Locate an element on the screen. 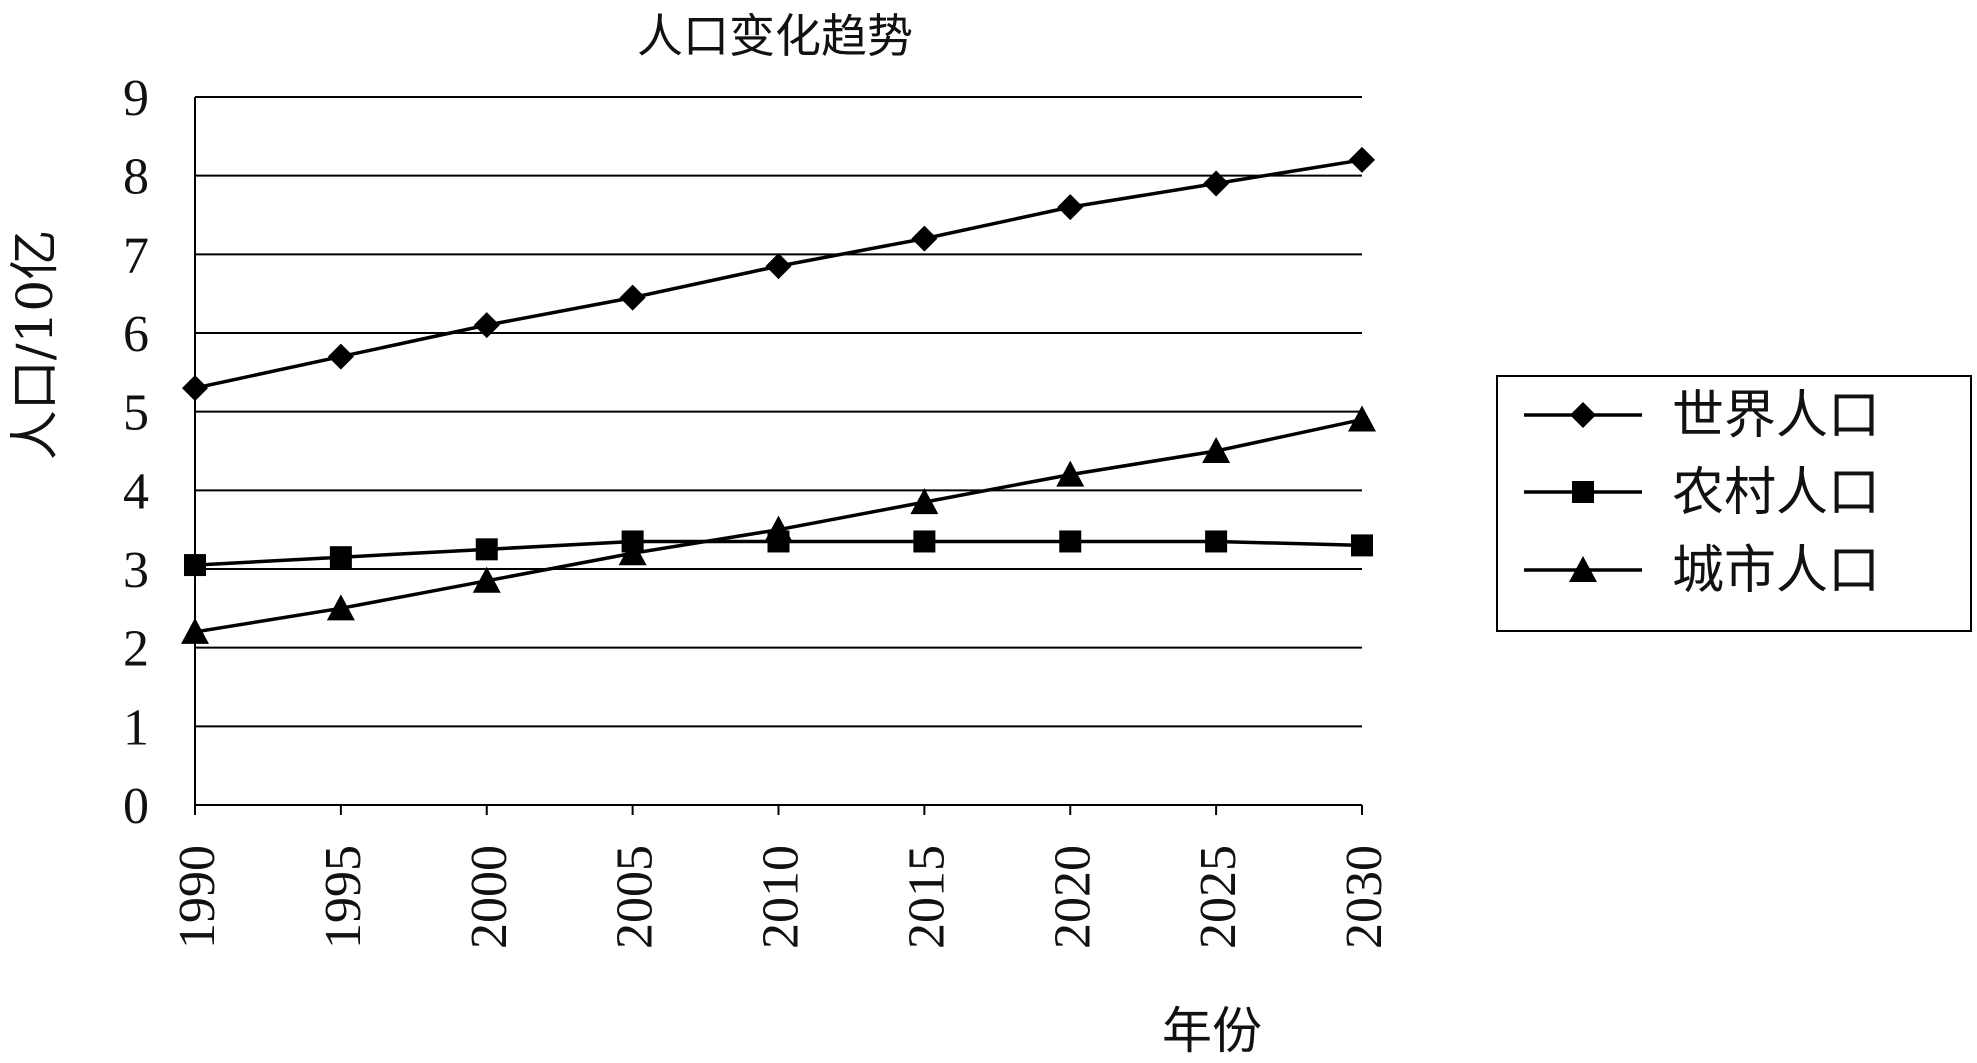  series-0-point-2000 is located at coordinates (486, 325).